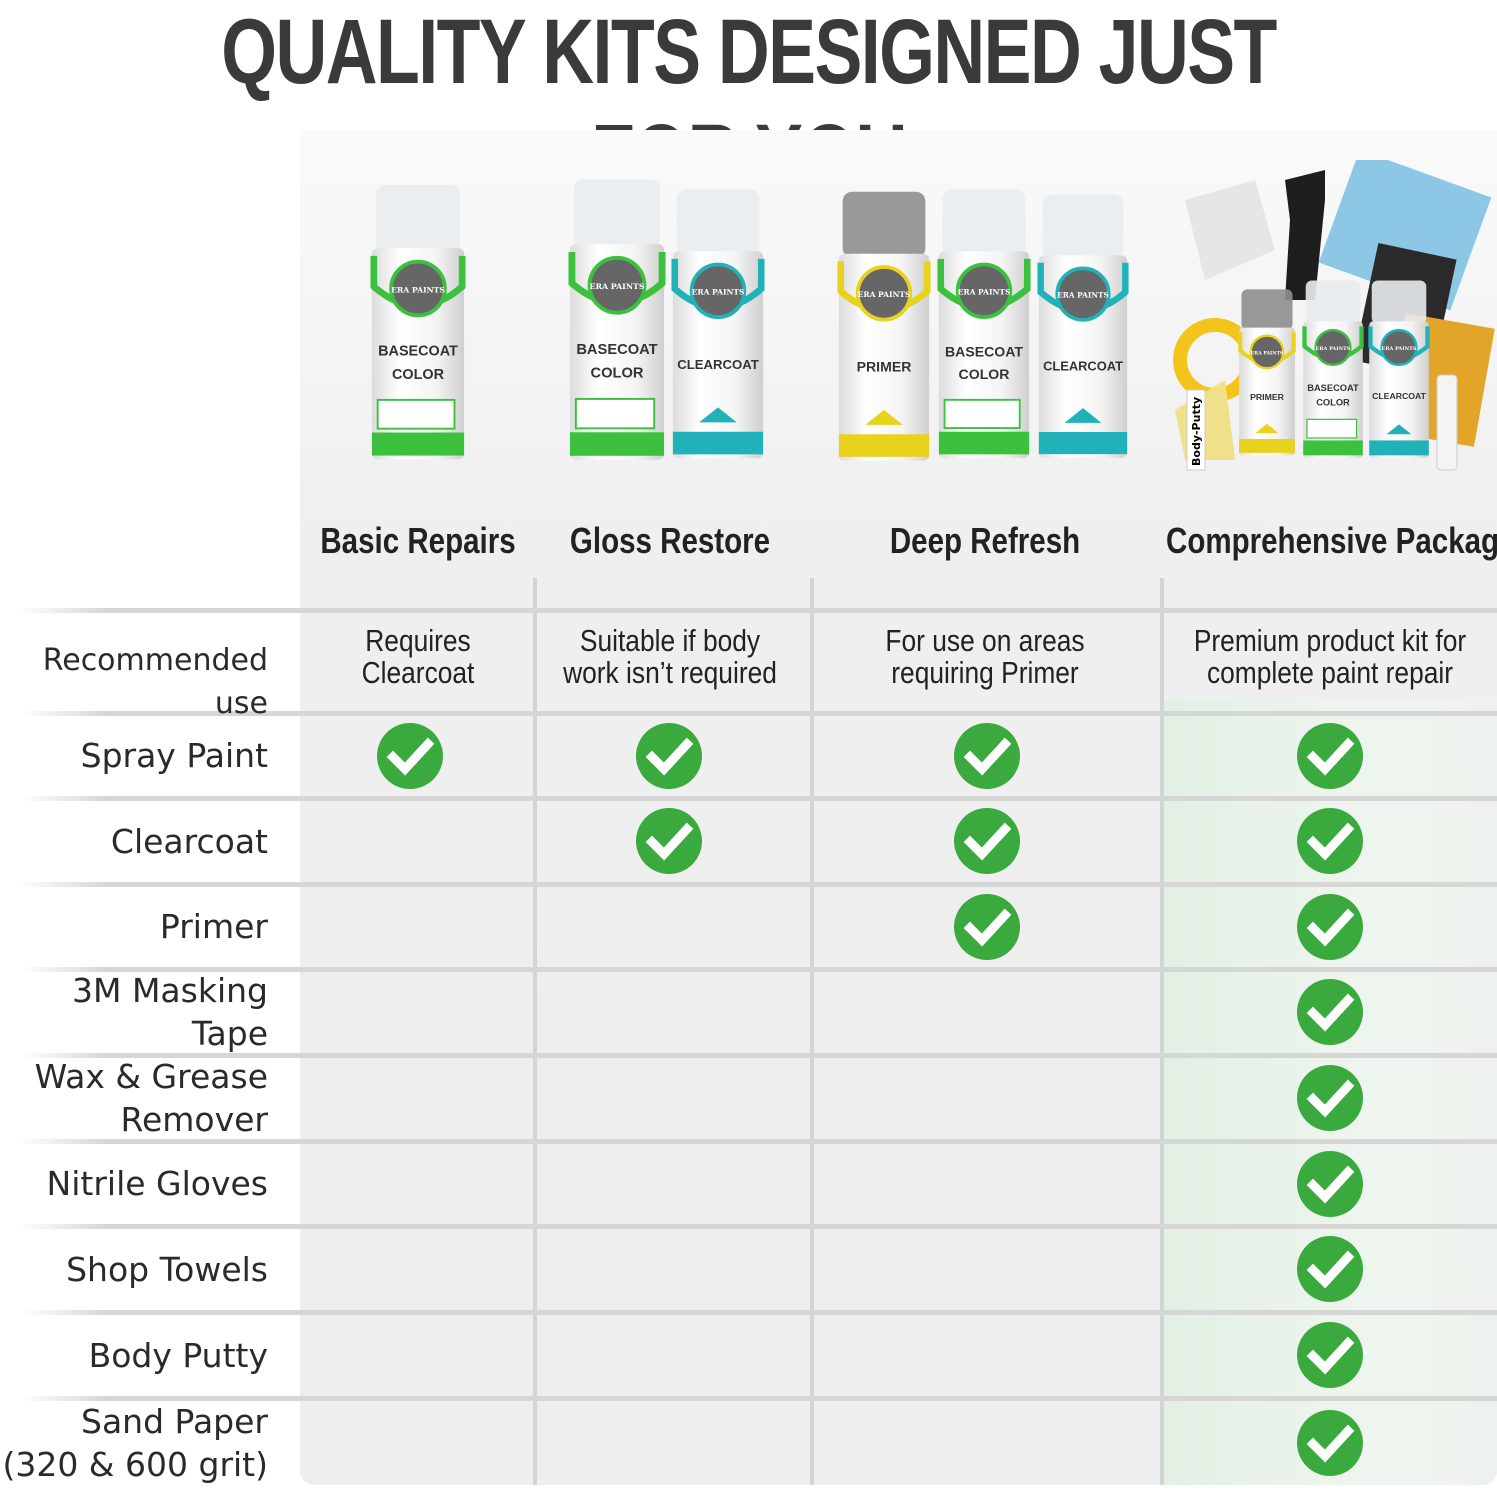 Image resolution: width=1497 pixels, height=1497 pixels. I want to click on body-putty-label: Body-Putty, so click(1196, 431).